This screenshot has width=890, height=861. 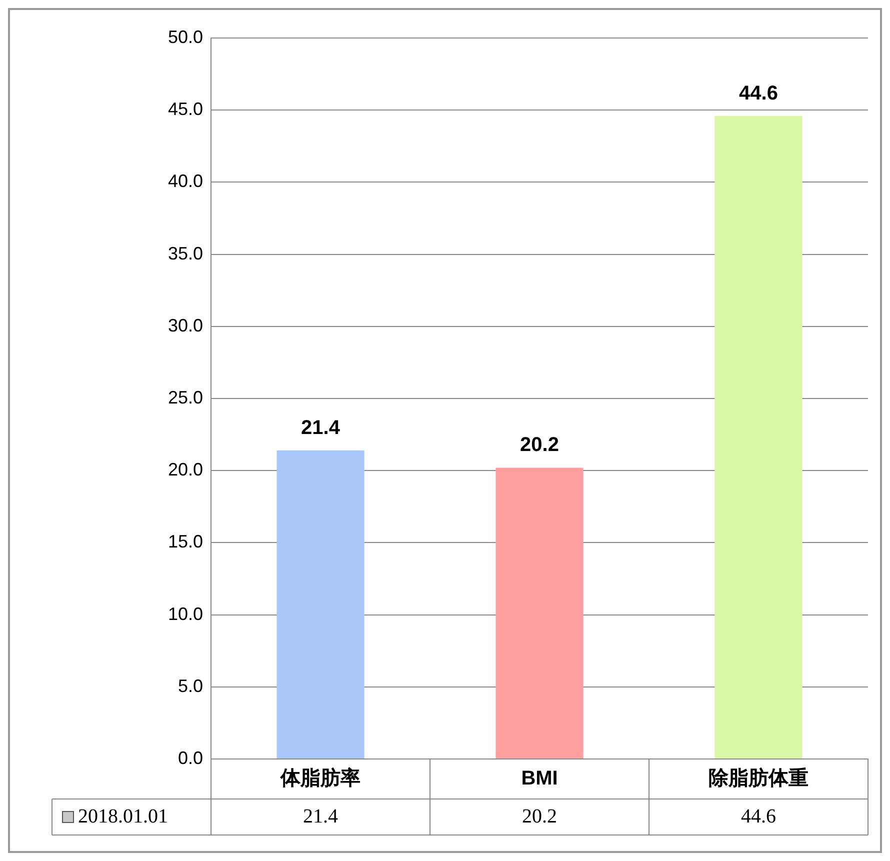 I want to click on y-tick-label: 0.0, so click(x=191, y=758).